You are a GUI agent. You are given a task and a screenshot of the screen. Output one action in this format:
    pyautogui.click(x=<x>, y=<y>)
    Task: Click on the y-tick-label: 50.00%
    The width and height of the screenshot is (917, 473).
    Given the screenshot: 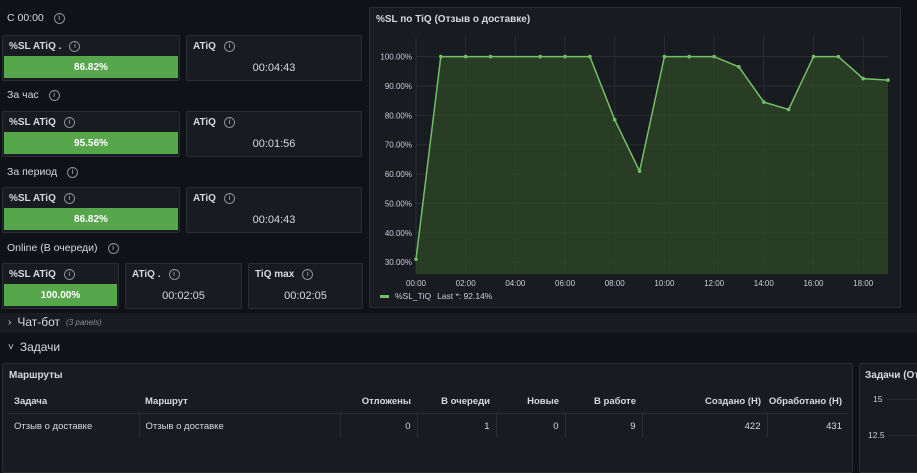 What is the action you would take?
    pyautogui.click(x=398, y=203)
    